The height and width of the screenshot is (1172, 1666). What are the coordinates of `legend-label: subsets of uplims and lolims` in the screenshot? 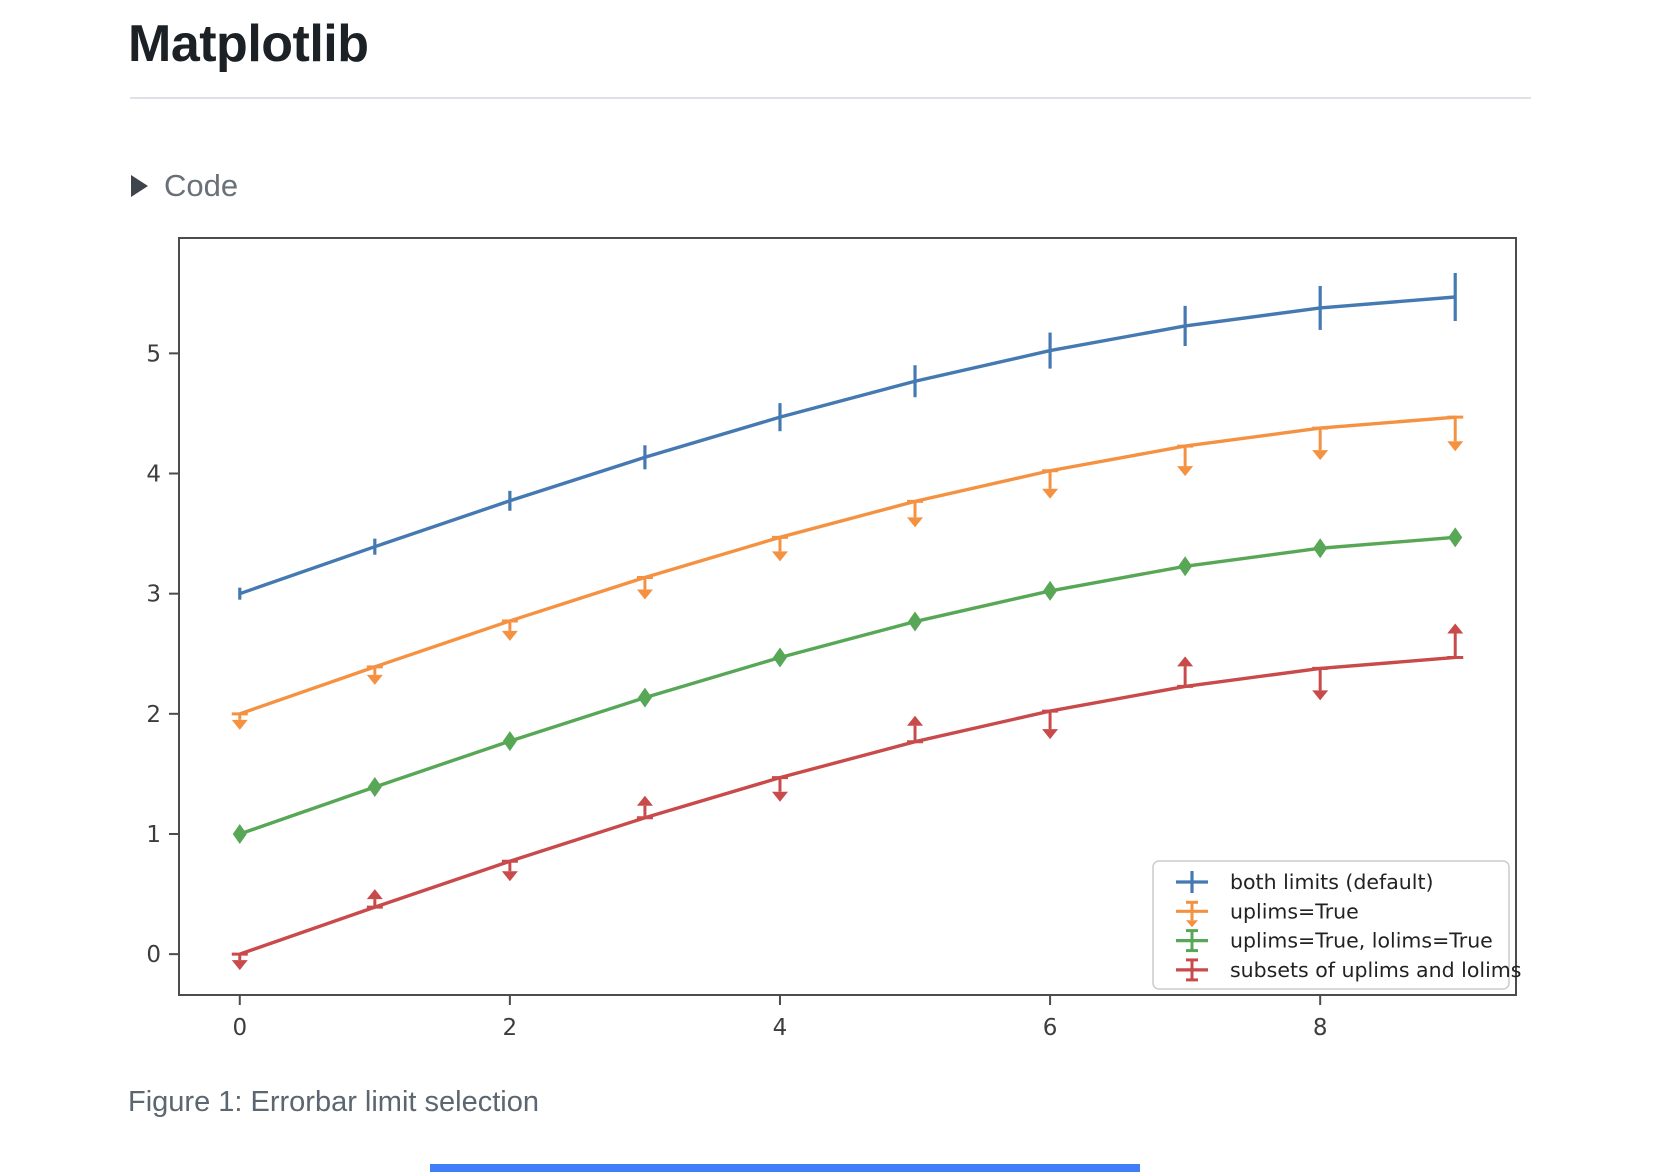 It's located at (1375, 970).